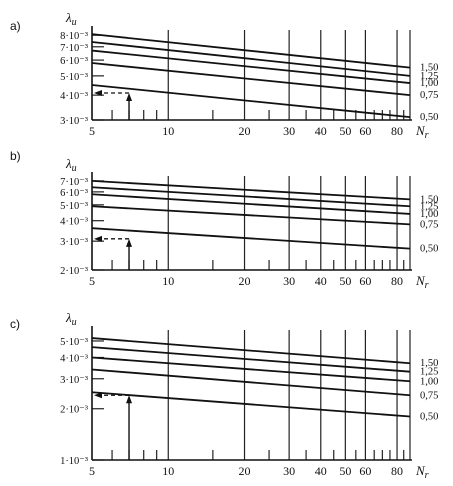  I want to click on panel-label: a), so click(15, 26).